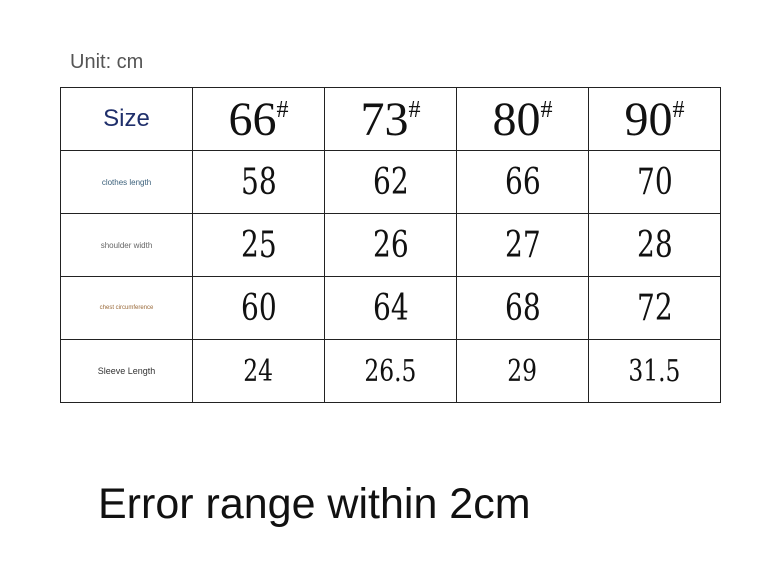  I want to click on row-label: clothes length, so click(126, 182).